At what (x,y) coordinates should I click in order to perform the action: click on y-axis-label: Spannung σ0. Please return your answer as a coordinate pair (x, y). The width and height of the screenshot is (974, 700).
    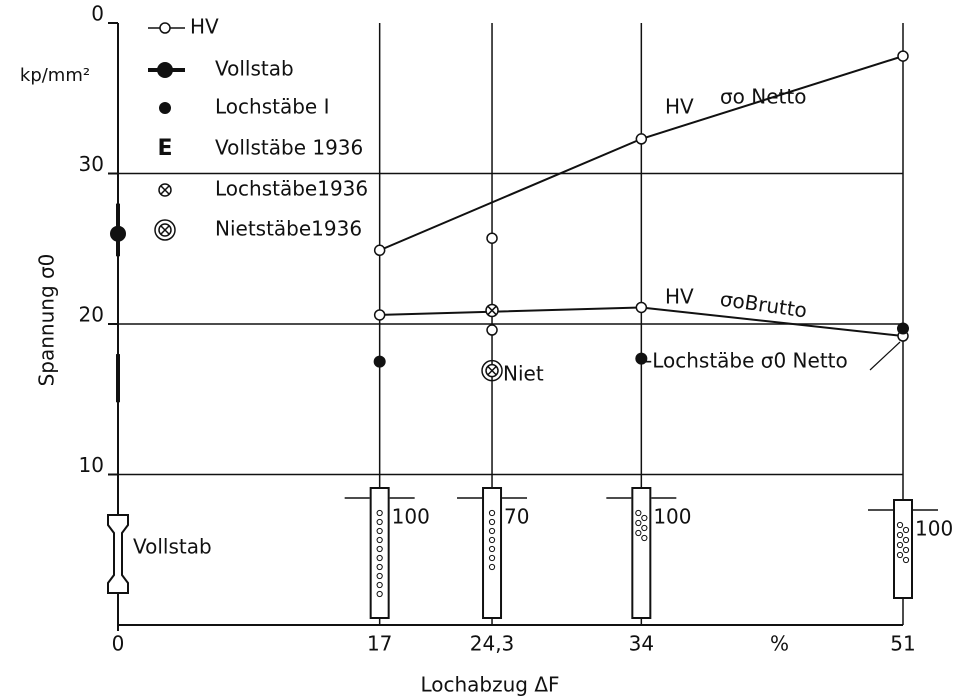
    Looking at the image, I should click on (47, 320).